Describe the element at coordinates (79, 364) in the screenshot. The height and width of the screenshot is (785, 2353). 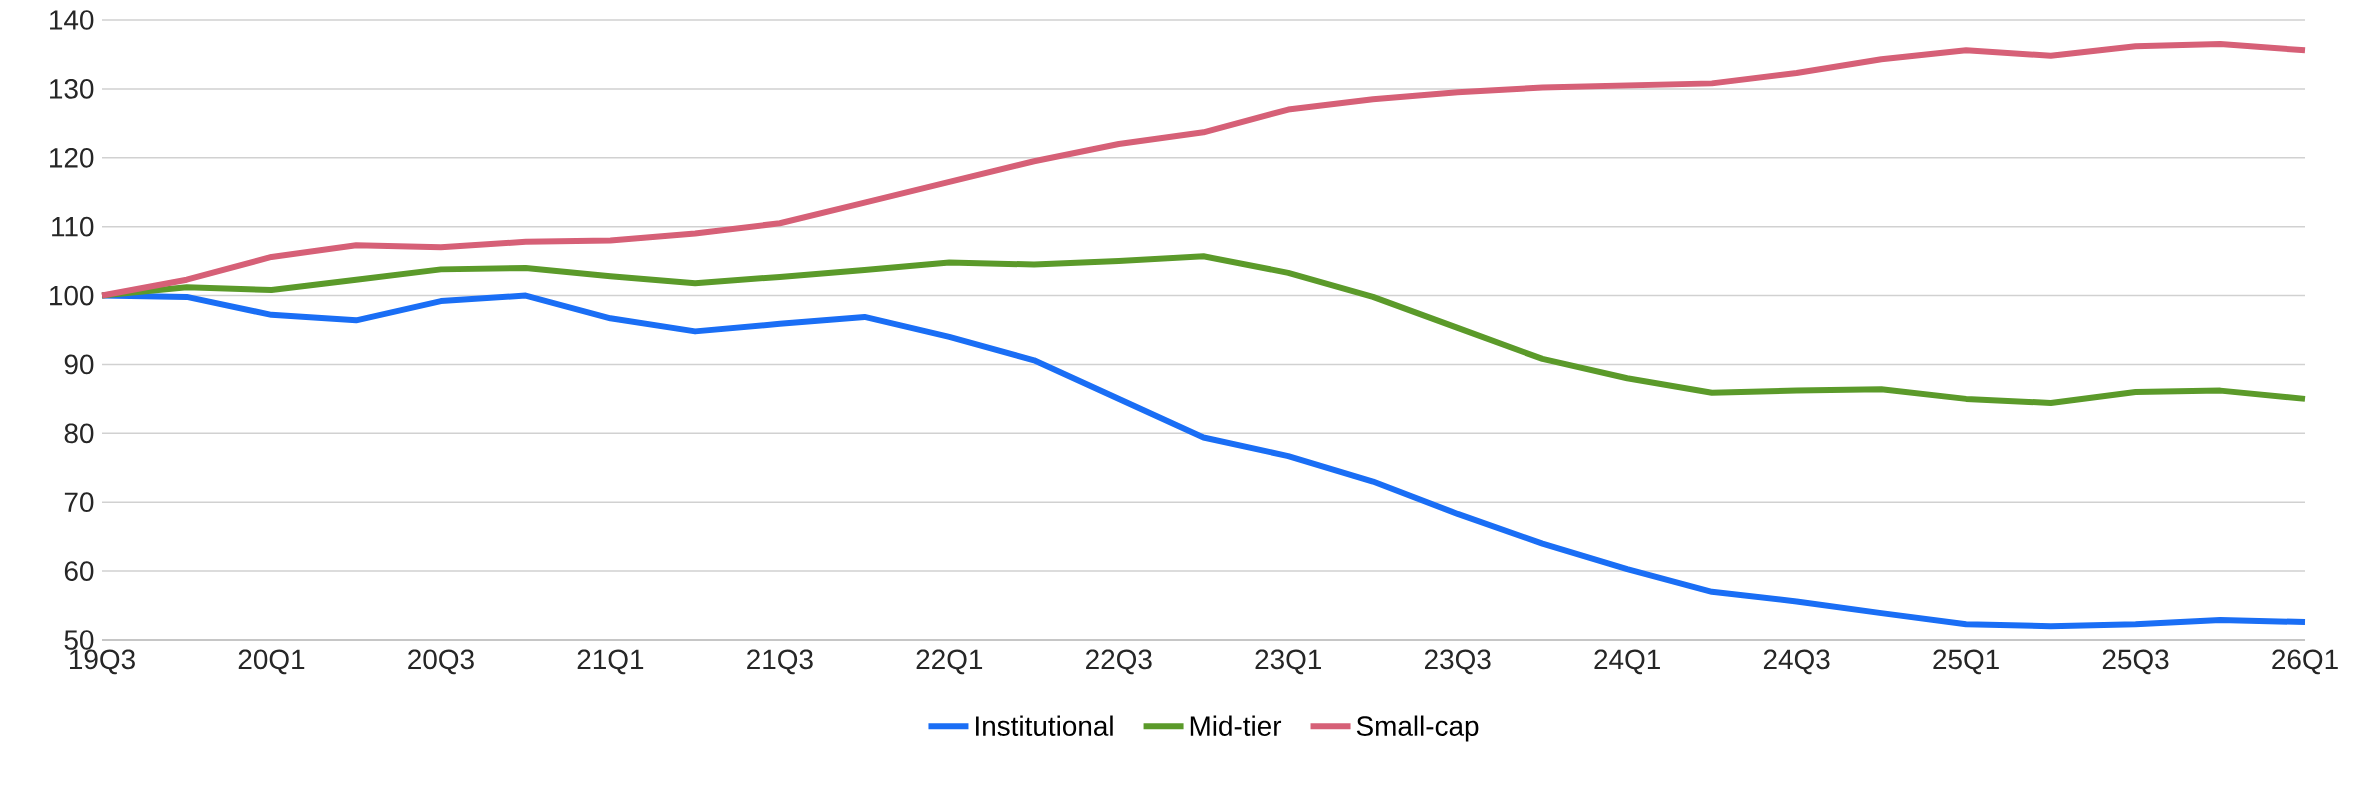
I see `y-tick-label: 90` at that location.